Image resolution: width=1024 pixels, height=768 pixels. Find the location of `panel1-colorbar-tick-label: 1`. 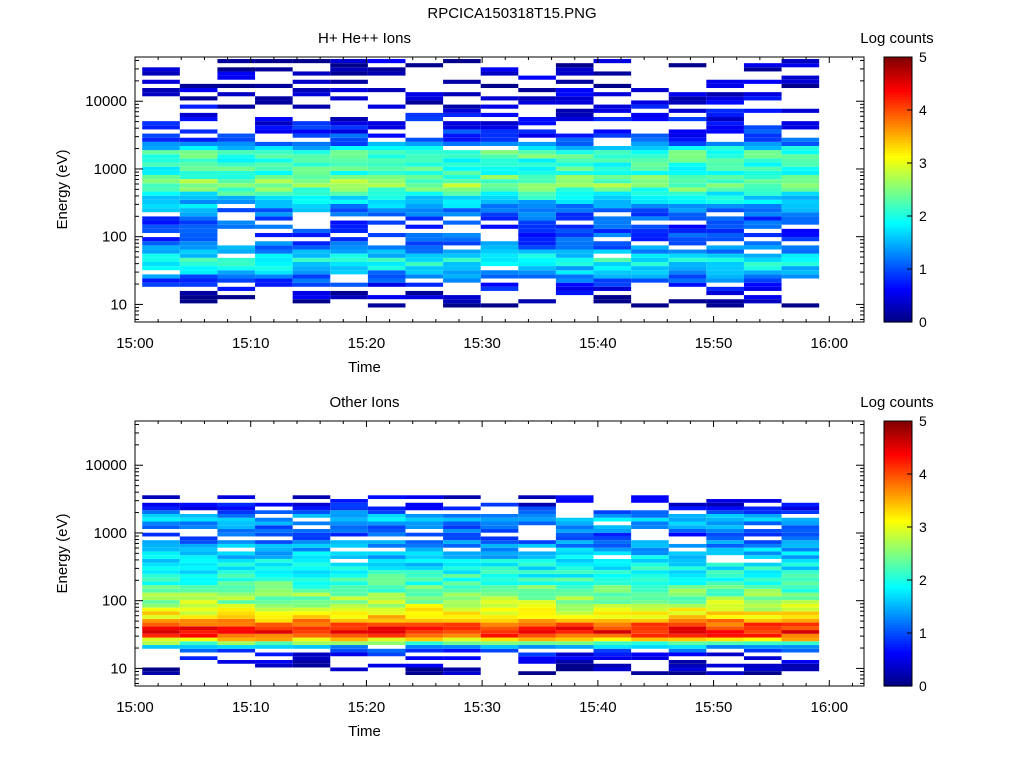

panel1-colorbar-tick-label: 1 is located at coordinates (923, 269).